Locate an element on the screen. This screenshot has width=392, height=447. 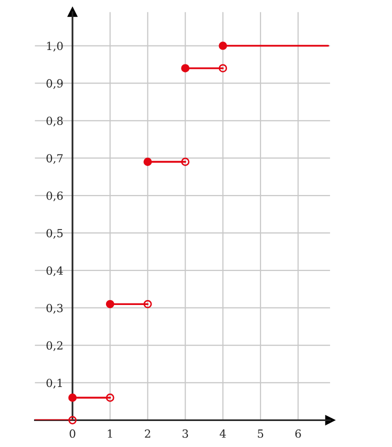
x-tick-label: 0 is located at coordinates (73, 433).